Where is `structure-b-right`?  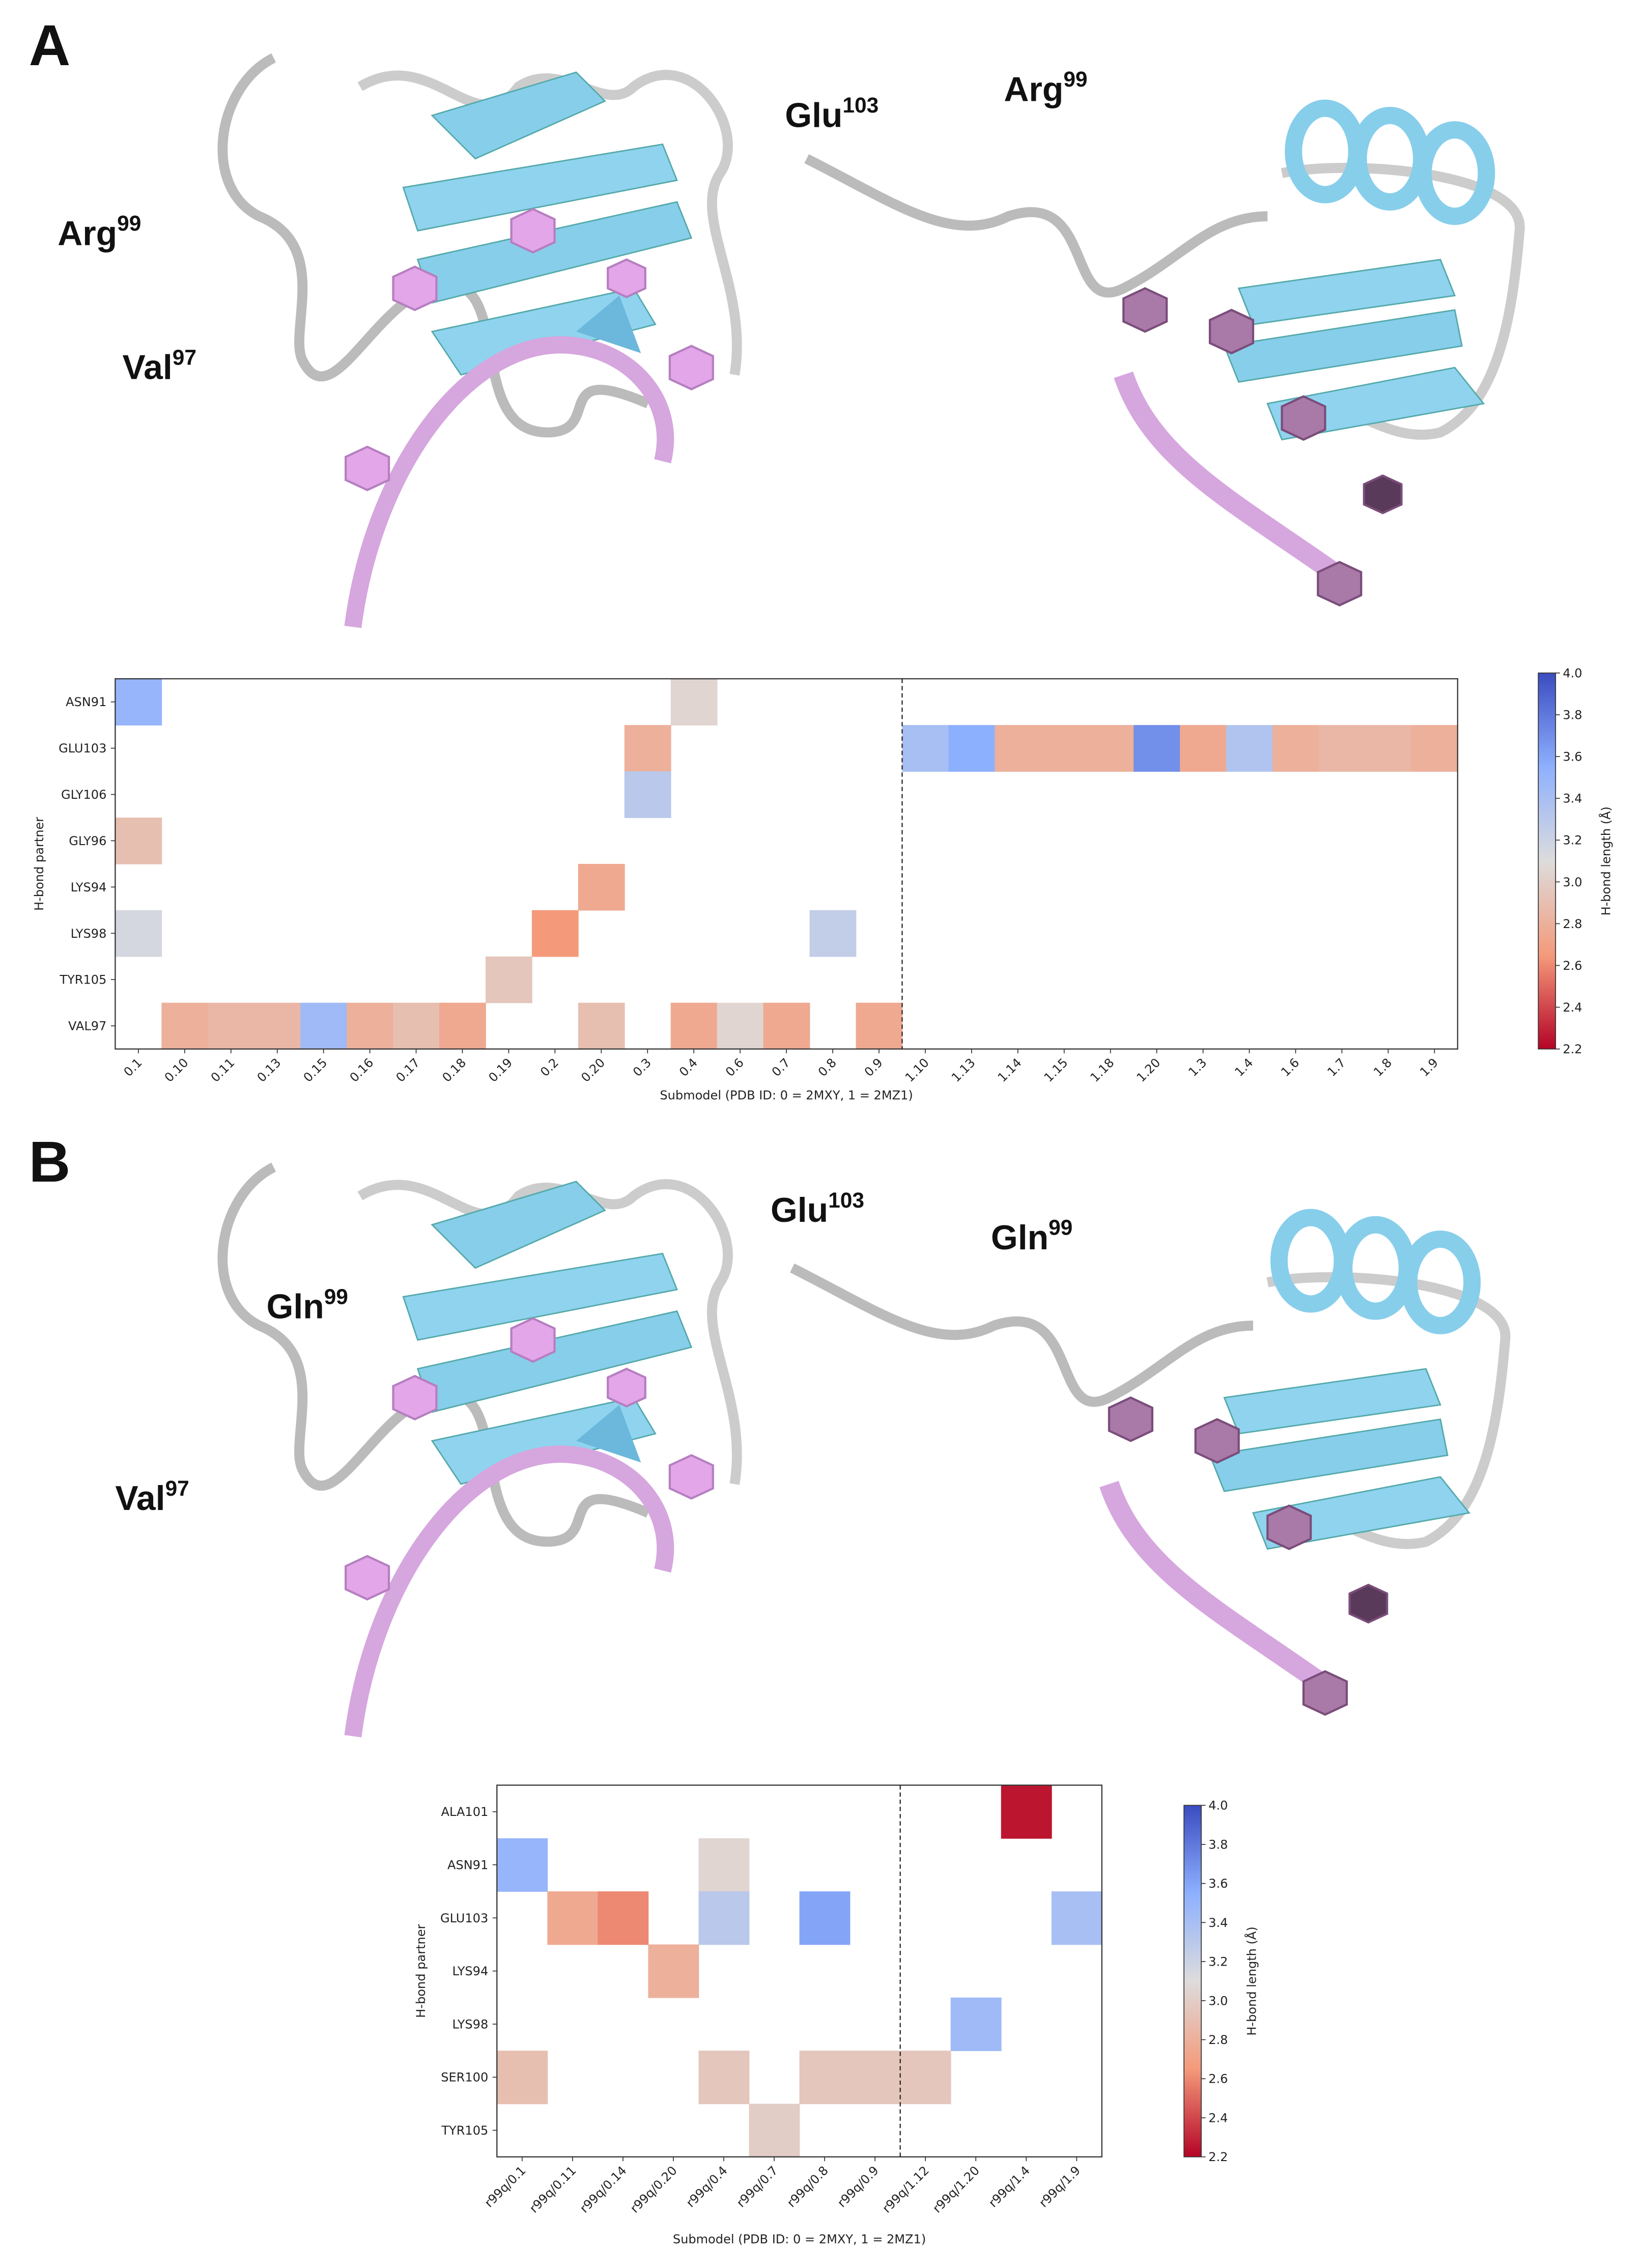 structure-b-right is located at coordinates (1148, 1466).